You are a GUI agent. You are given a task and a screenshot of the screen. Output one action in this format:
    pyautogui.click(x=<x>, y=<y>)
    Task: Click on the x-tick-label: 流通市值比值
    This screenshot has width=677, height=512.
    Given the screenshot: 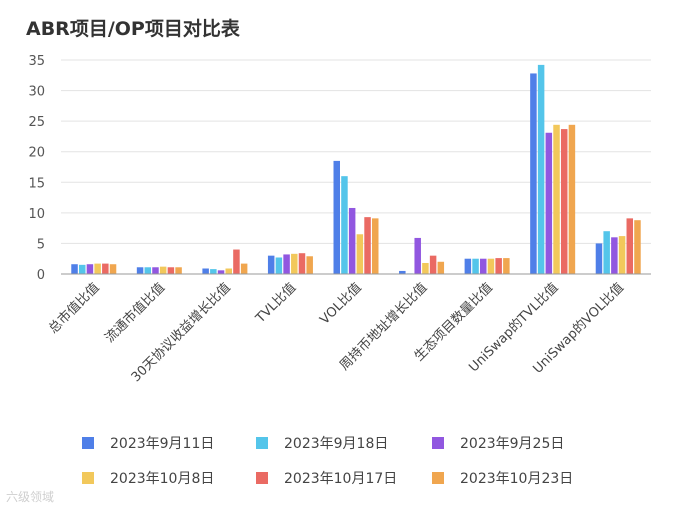 What is the action you would take?
    pyautogui.click(x=135, y=313)
    